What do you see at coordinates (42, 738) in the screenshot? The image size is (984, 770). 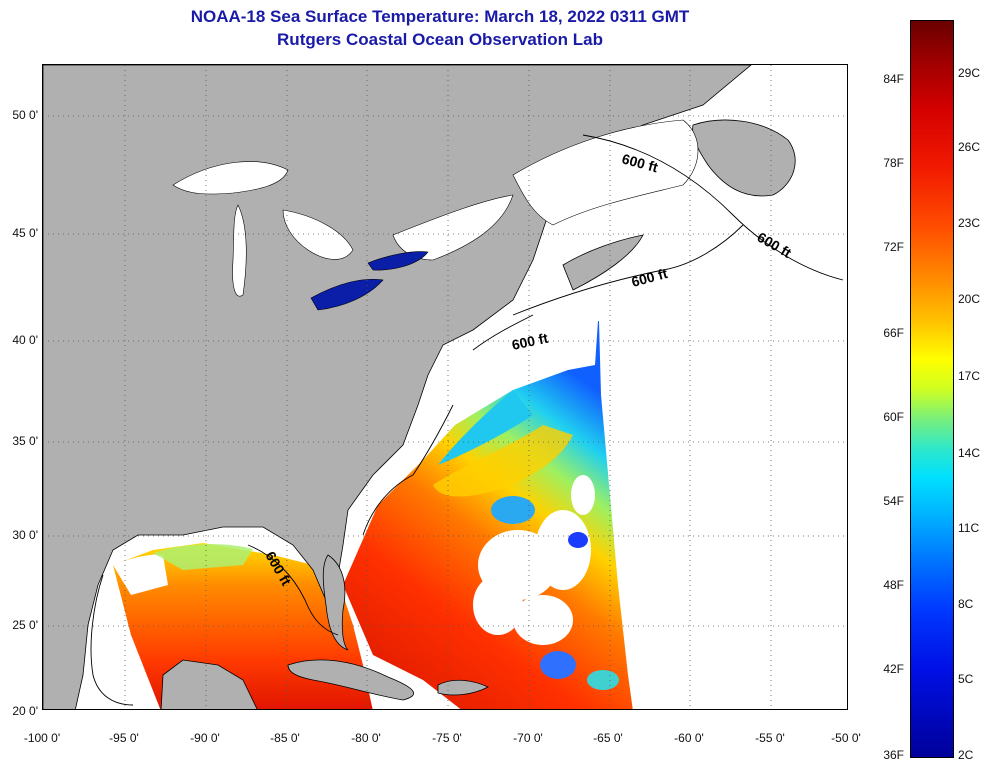 I see `lon-label-100: -100 0'` at bounding box center [42, 738].